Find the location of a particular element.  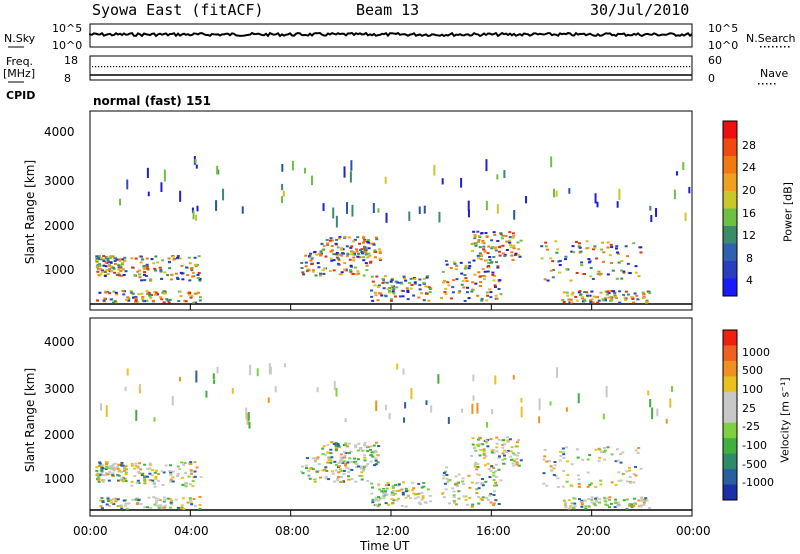

colorbar-segment is located at coordinates (730, 270).